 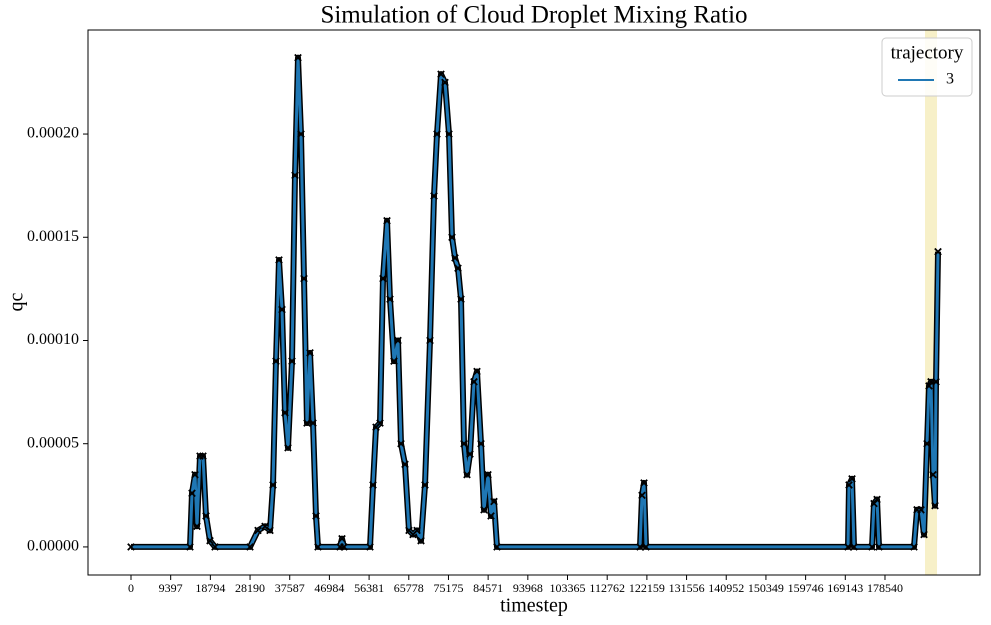 What do you see at coordinates (171, 588) in the screenshot?
I see `x-tick-label: 9397` at bounding box center [171, 588].